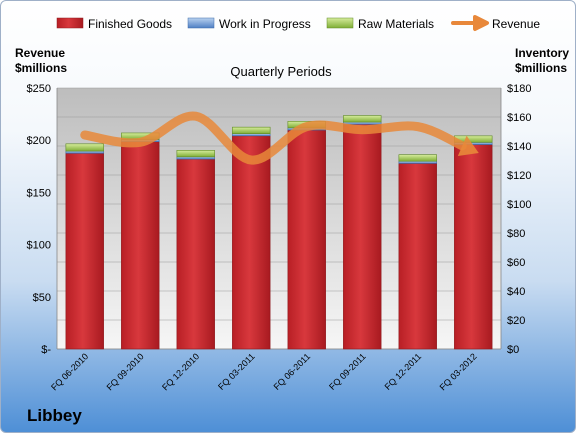 Image resolution: width=576 pixels, height=433 pixels. What do you see at coordinates (39, 246) in the screenshot?
I see `left-tick-label: $100` at bounding box center [39, 246].